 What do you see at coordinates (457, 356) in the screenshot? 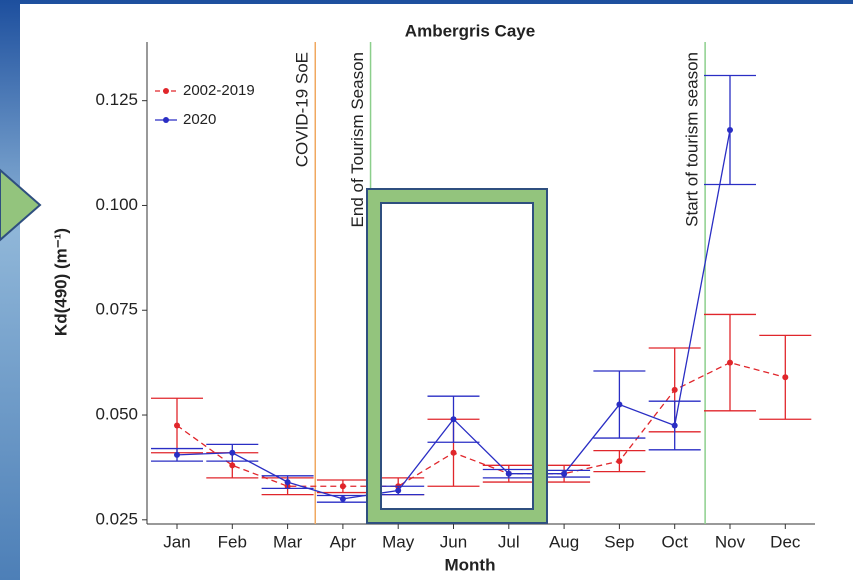
I see `highlight-box` at bounding box center [457, 356].